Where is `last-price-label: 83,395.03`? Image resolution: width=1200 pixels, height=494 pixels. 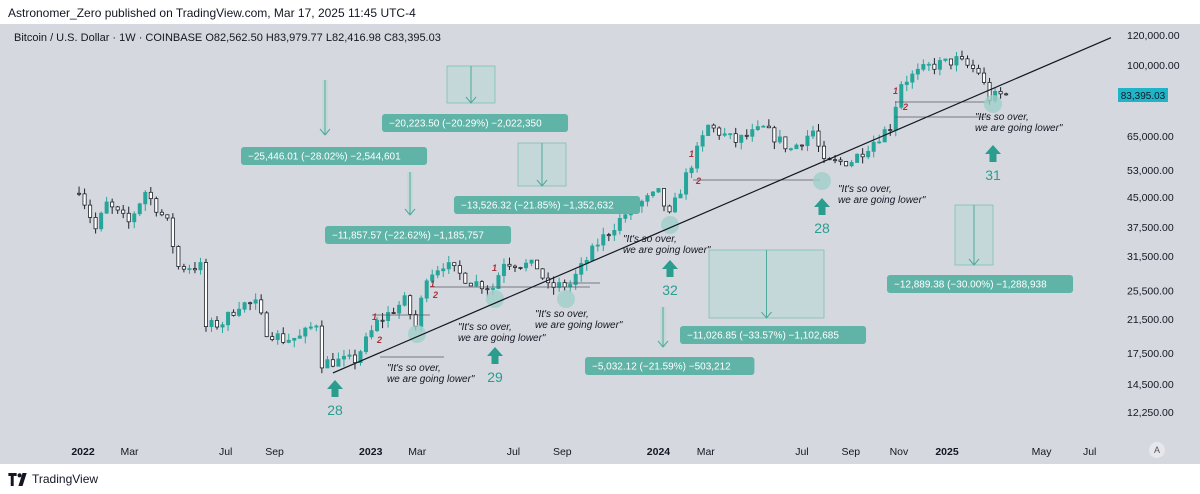 last-price-label: 83,395.03 is located at coordinates (1143, 96).